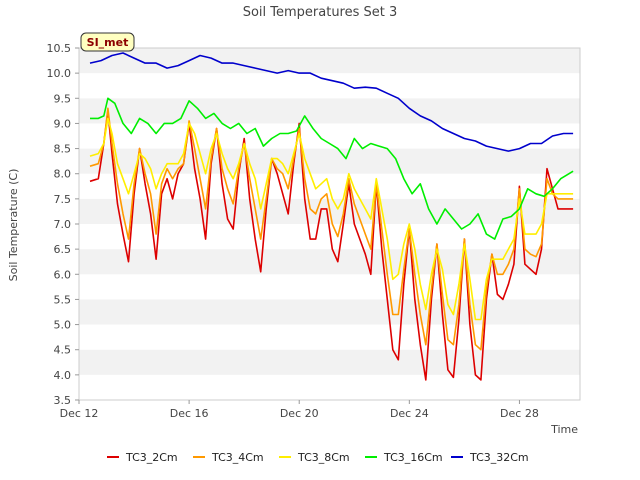 The width and height of the screenshot is (640, 480). Describe the element at coordinates (323, 457) in the screenshot. I see `legend-label: TC3_8Cm` at that location.